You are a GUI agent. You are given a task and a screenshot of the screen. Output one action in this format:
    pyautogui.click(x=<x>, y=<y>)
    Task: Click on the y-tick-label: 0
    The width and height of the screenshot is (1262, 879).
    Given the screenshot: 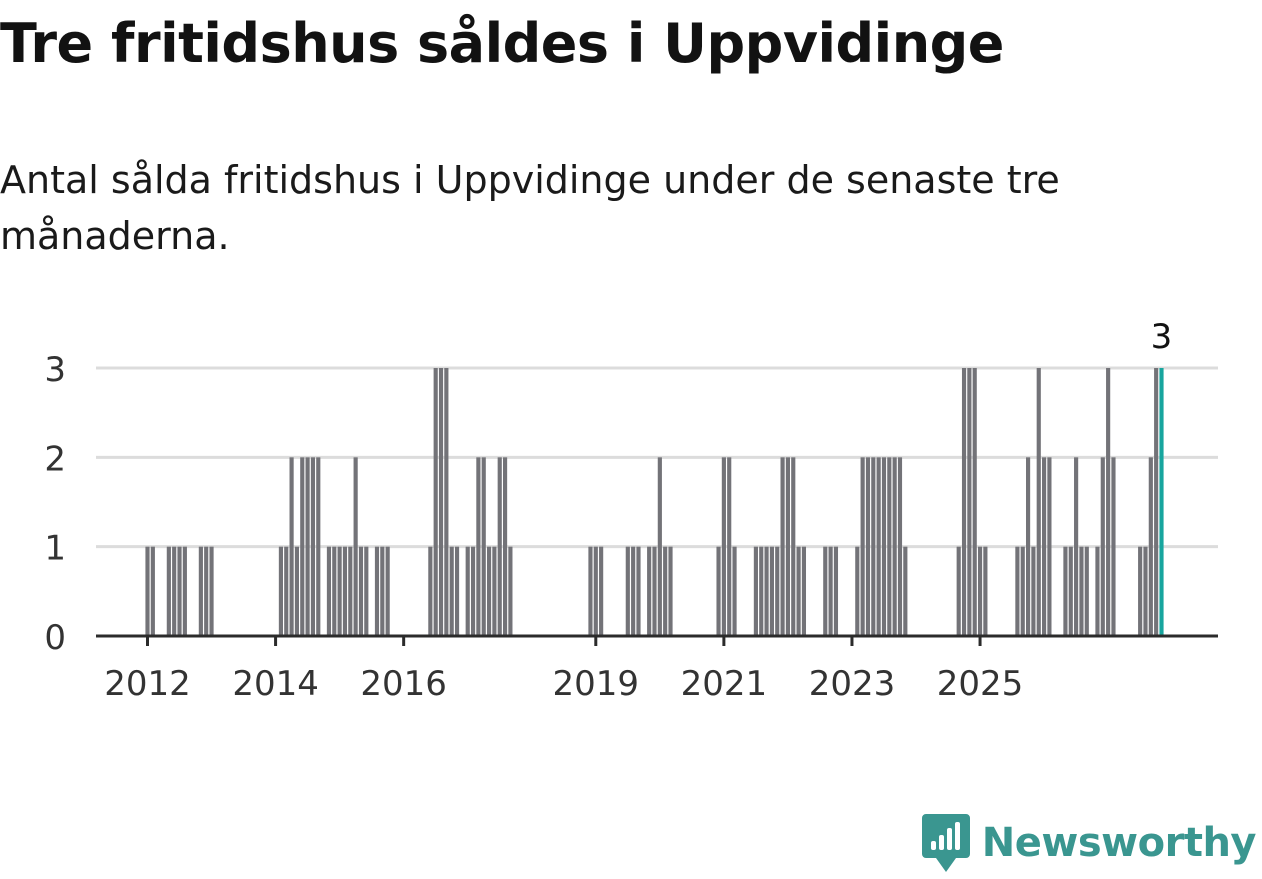 What is the action you would take?
    pyautogui.click(x=55, y=638)
    